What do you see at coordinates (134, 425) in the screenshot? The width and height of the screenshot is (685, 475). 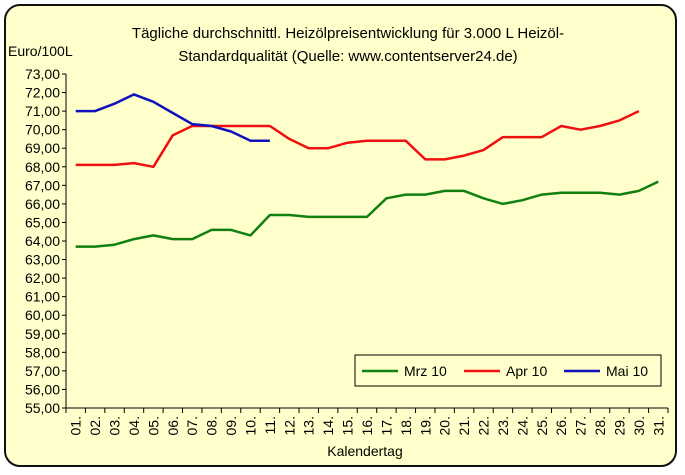 I see `x-tick-label: 04.` at bounding box center [134, 425].